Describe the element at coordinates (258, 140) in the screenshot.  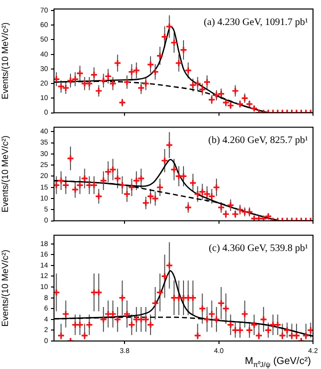
I see `annotation: (b) 4.260 GeV, 825.7 pb¹` at that location.